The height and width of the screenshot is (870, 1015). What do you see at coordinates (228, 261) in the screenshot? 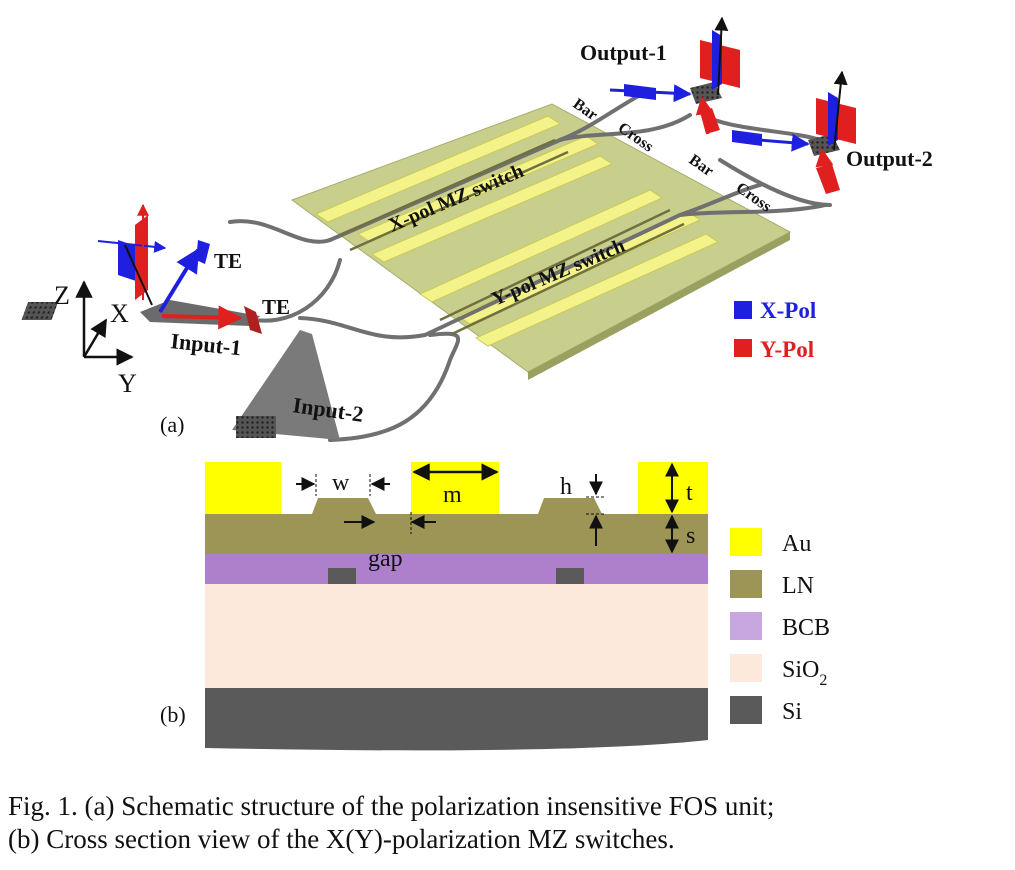
I see `te-label-1: TE` at bounding box center [228, 261].